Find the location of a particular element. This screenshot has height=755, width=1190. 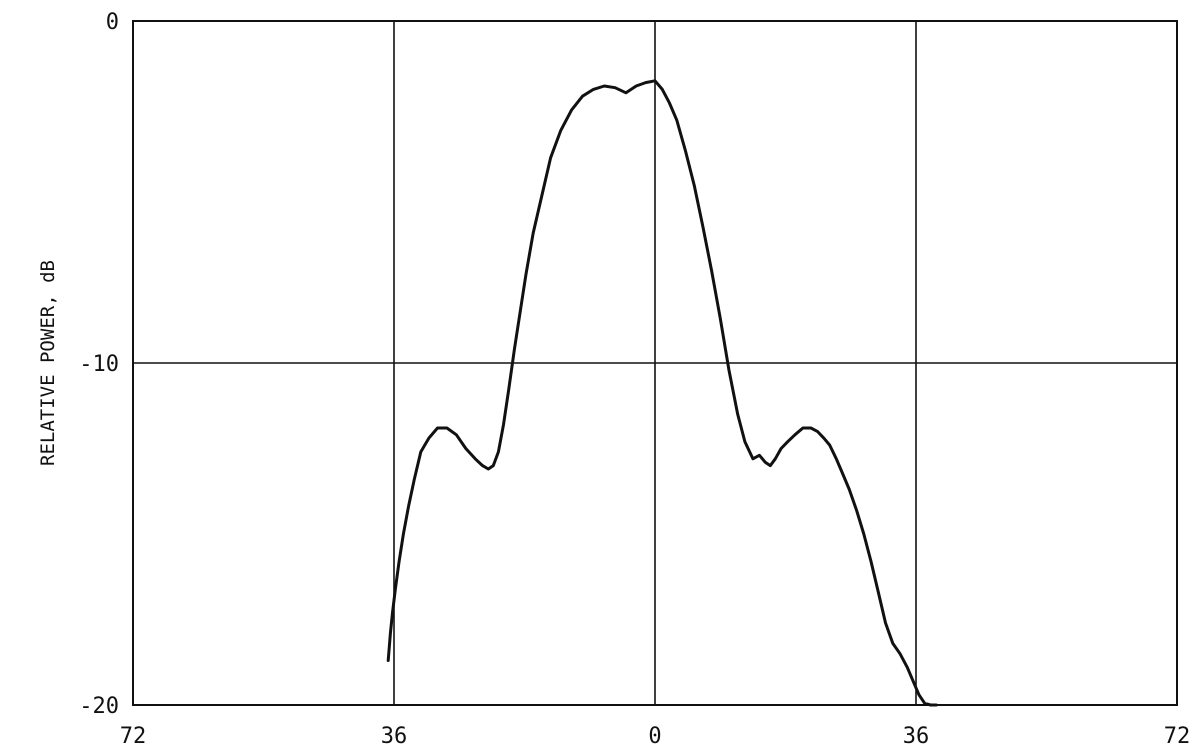

y-axis-ticks: 0 -10 -20 is located at coordinates (99, 364).